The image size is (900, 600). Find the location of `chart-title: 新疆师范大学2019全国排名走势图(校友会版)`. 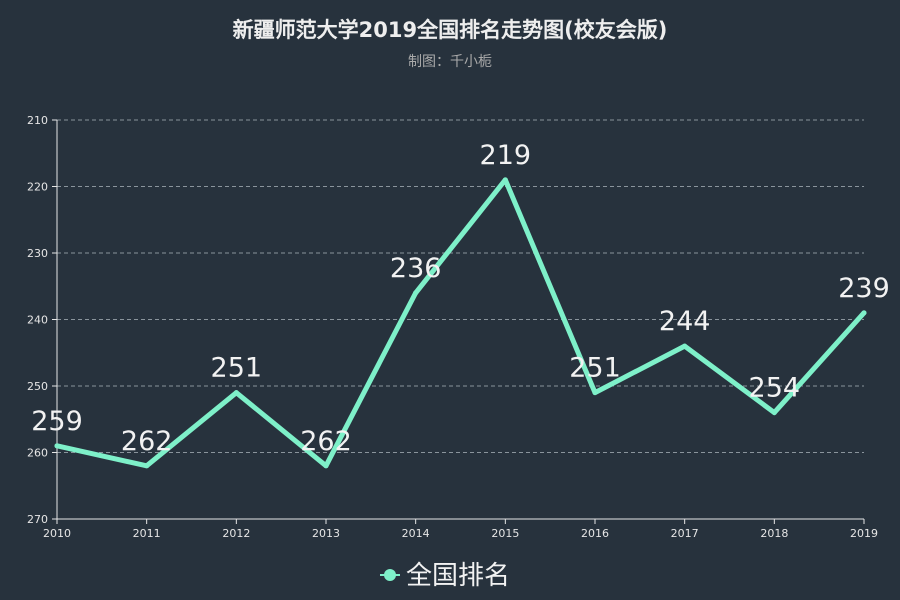

chart-title: 新疆师范大学2019全国排名走势图(校友会版) is located at coordinates (450, 30).